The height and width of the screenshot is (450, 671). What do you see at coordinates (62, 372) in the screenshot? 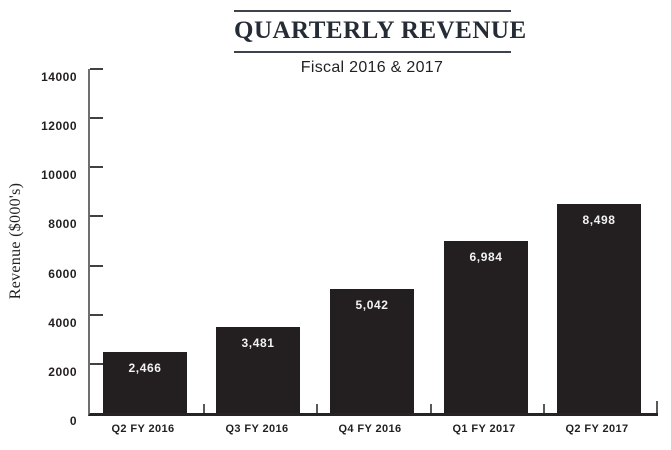
I see `y-tick-label: 2000` at bounding box center [62, 372].